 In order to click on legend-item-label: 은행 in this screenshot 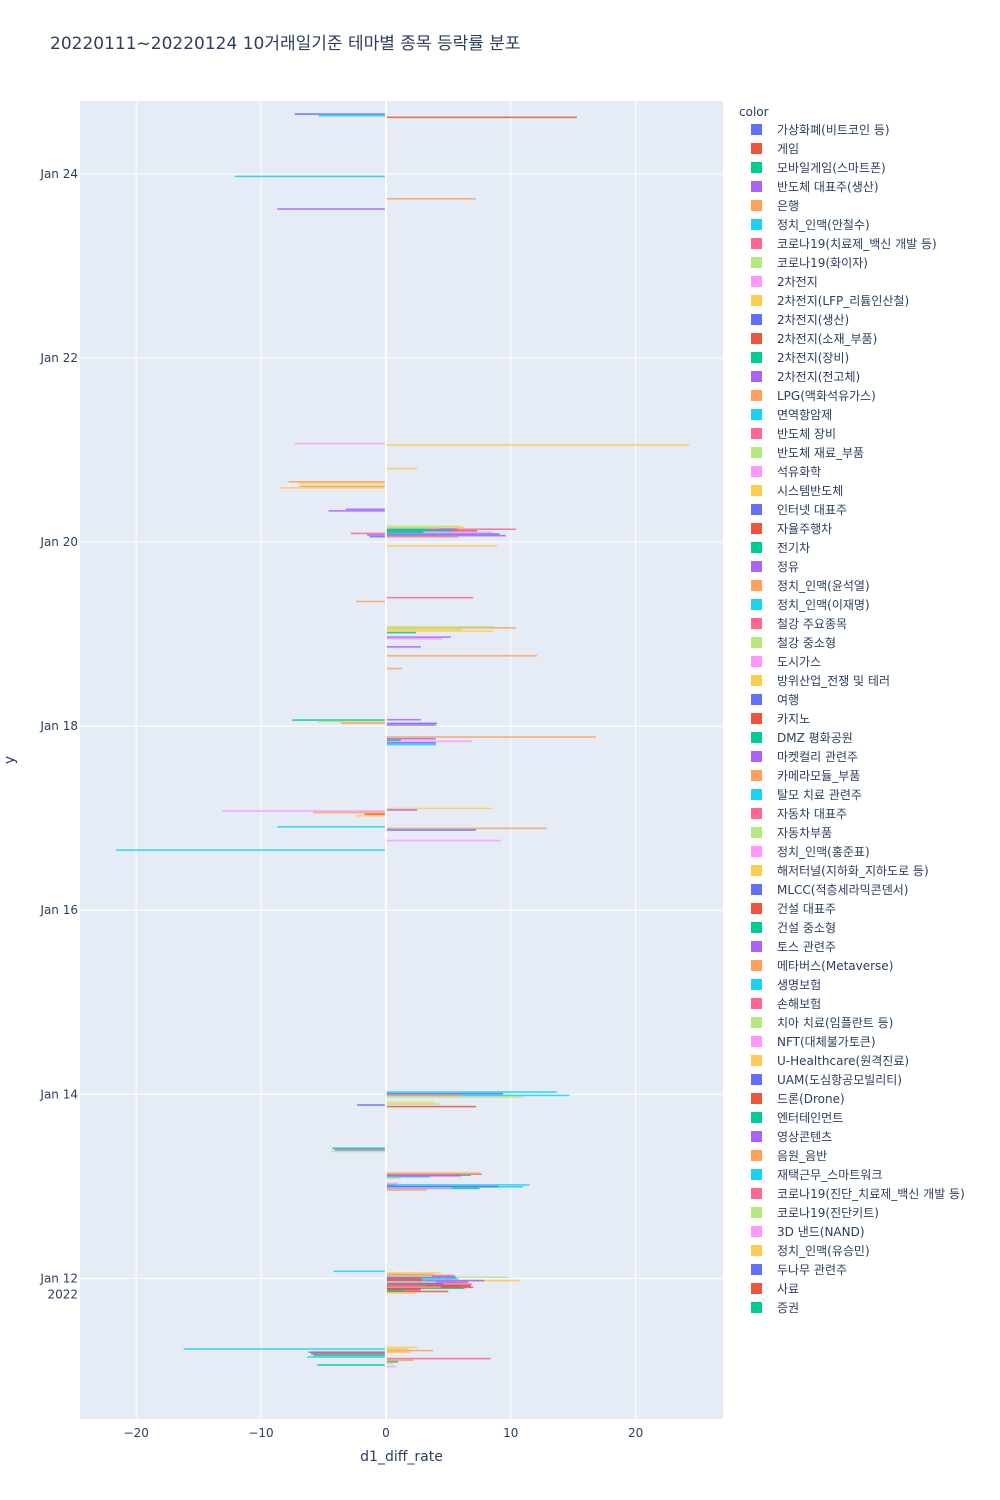, I will do `click(788, 205)`.